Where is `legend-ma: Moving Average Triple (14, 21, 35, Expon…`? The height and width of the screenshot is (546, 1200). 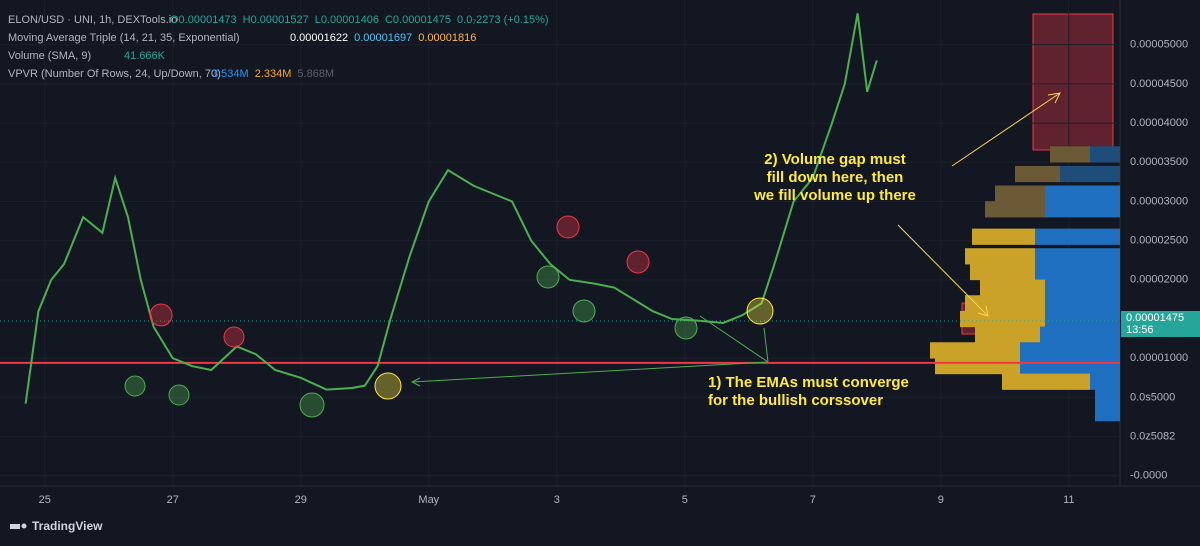 legend-ma: Moving Average Triple (14, 21, 35, Expon… is located at coordinates (124, 38).